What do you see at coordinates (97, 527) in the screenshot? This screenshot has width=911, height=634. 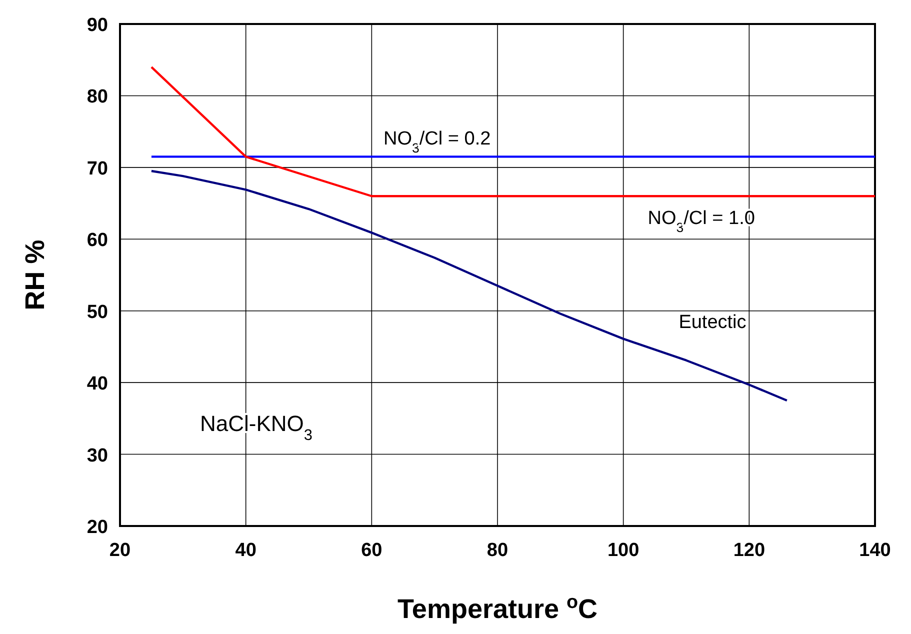 I see `y-tick-label: 20` at bounding box center [97, 527].